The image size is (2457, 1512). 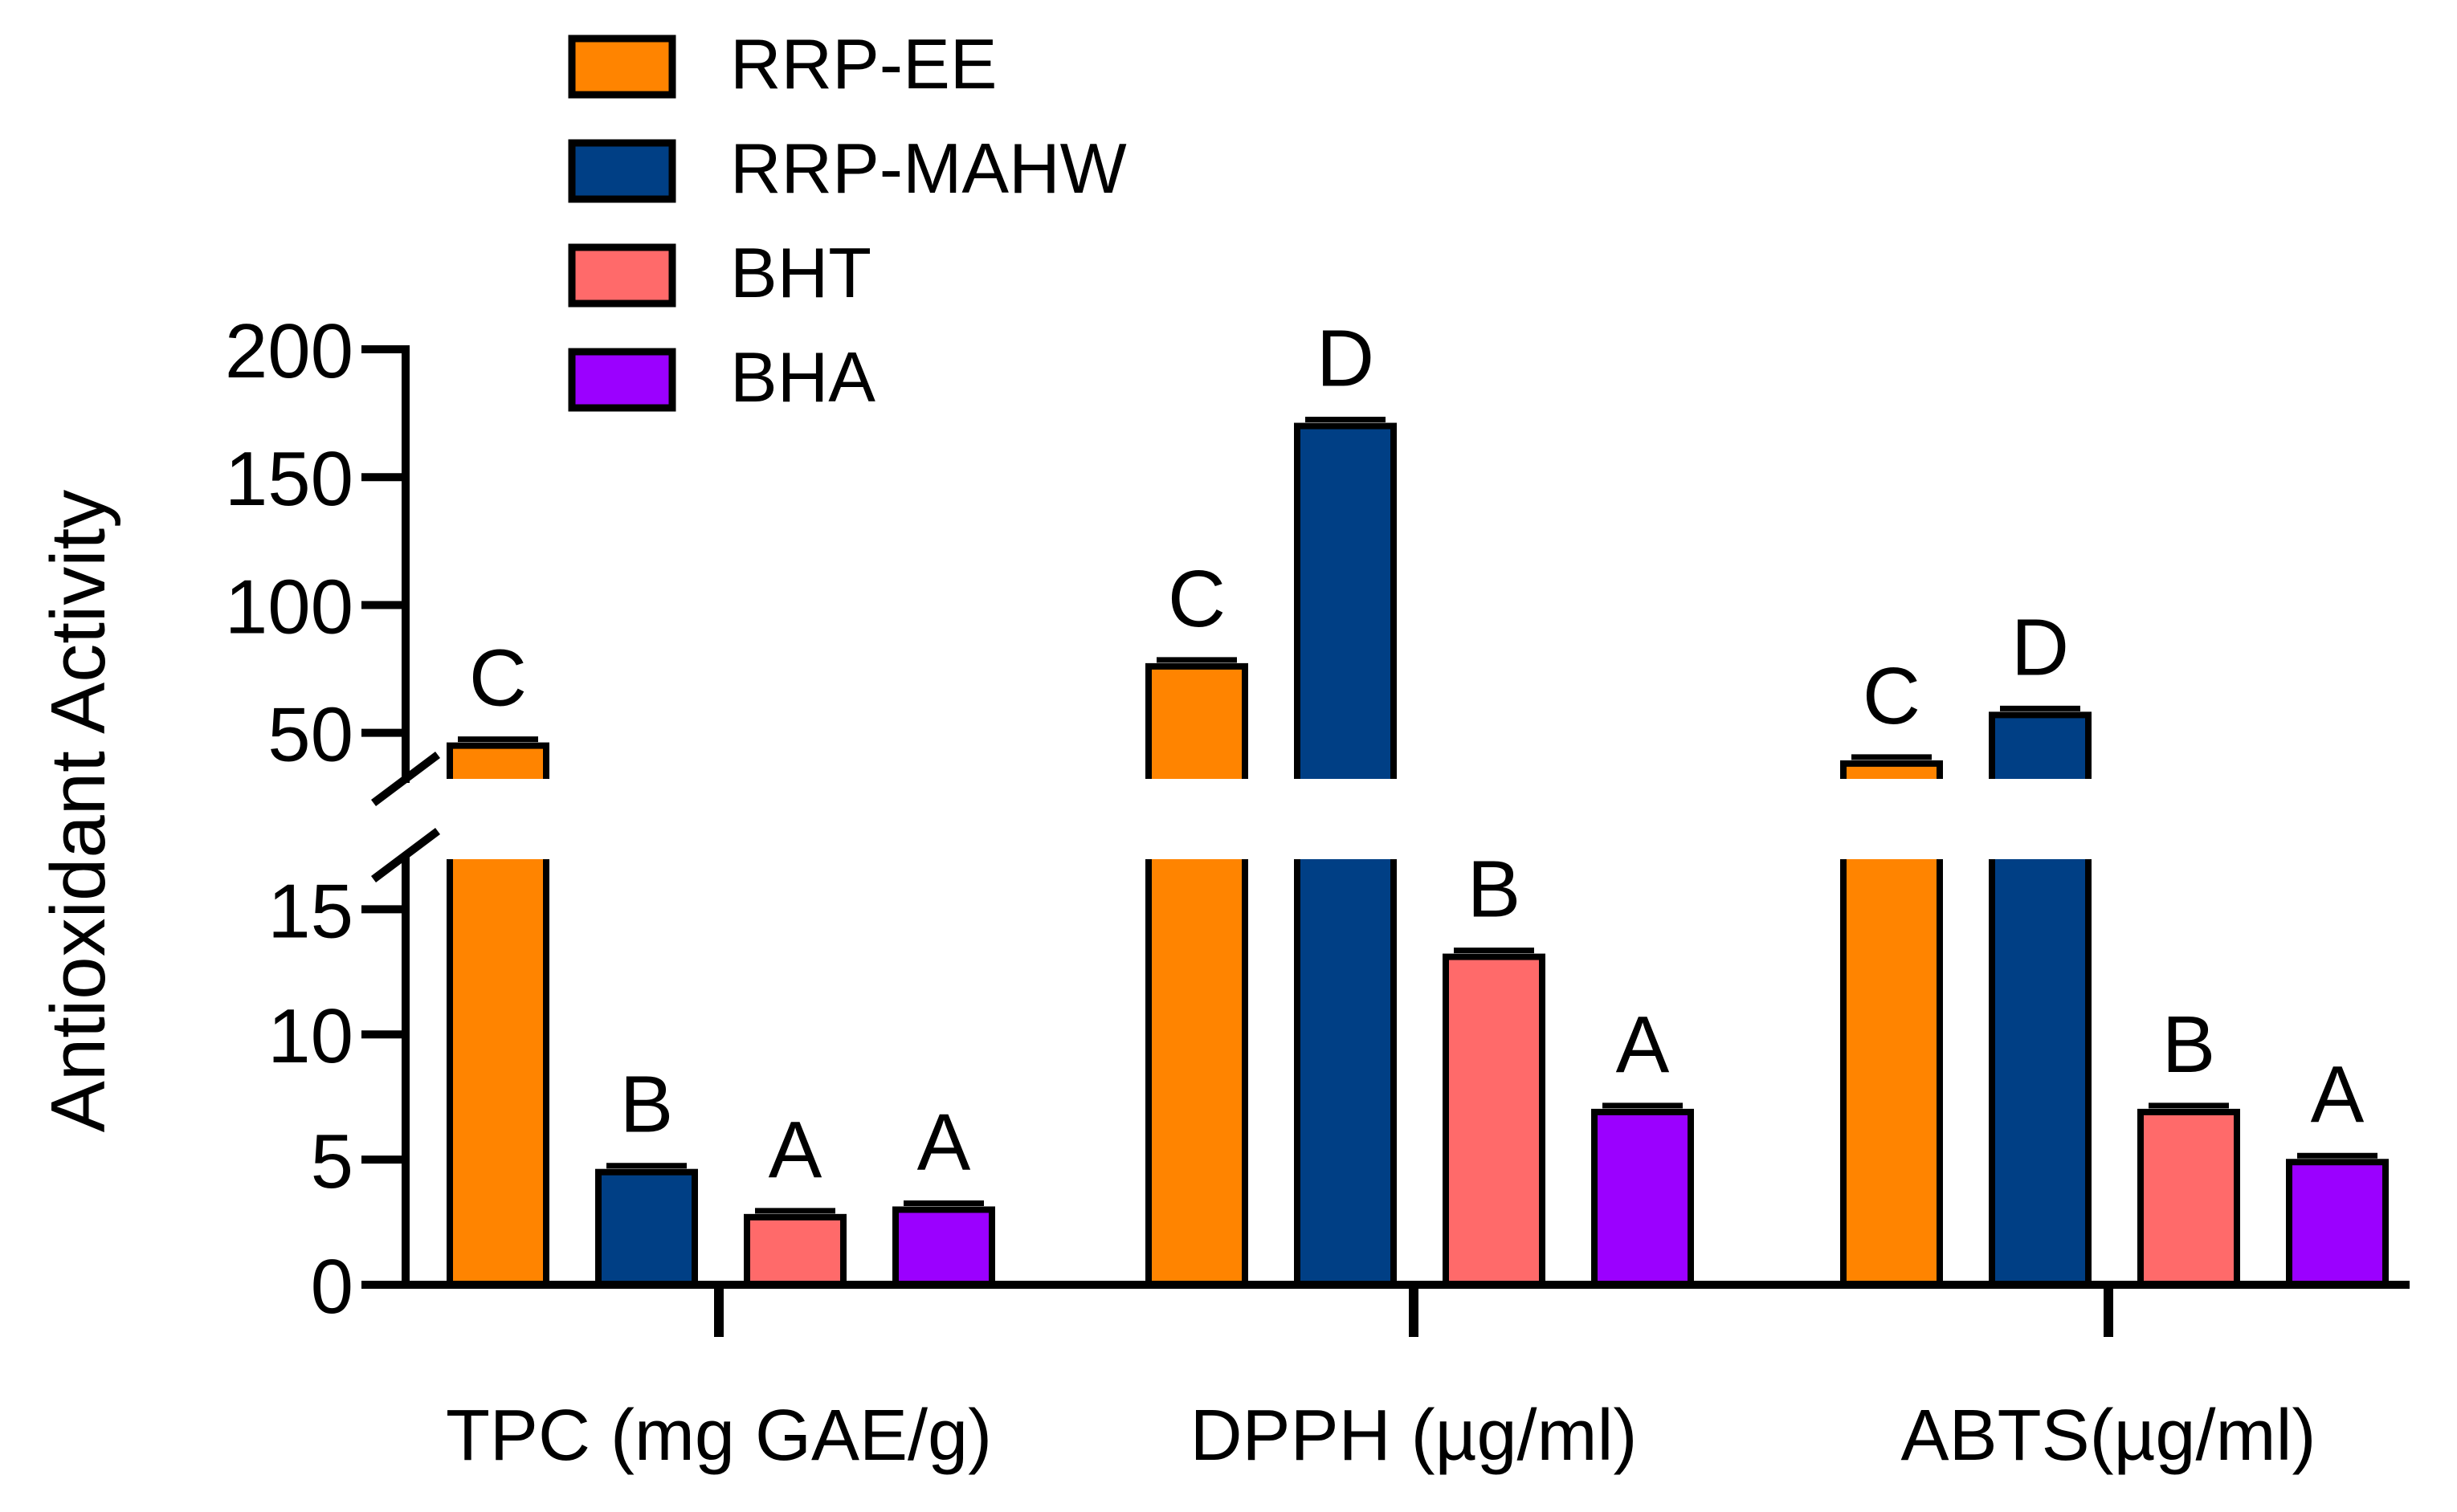 I want to click on y-tick-label: 10, so click(x=310, y=1036).